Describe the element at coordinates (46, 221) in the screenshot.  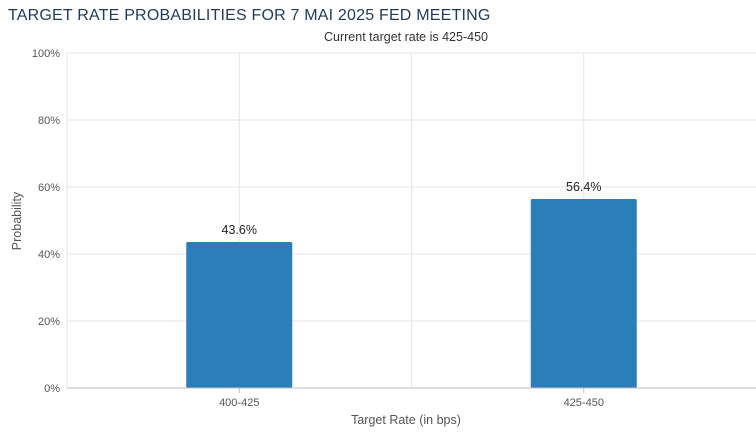
I see `y-axis-ticks: 0% 20% 40% 60% 80% 100%` at that location.